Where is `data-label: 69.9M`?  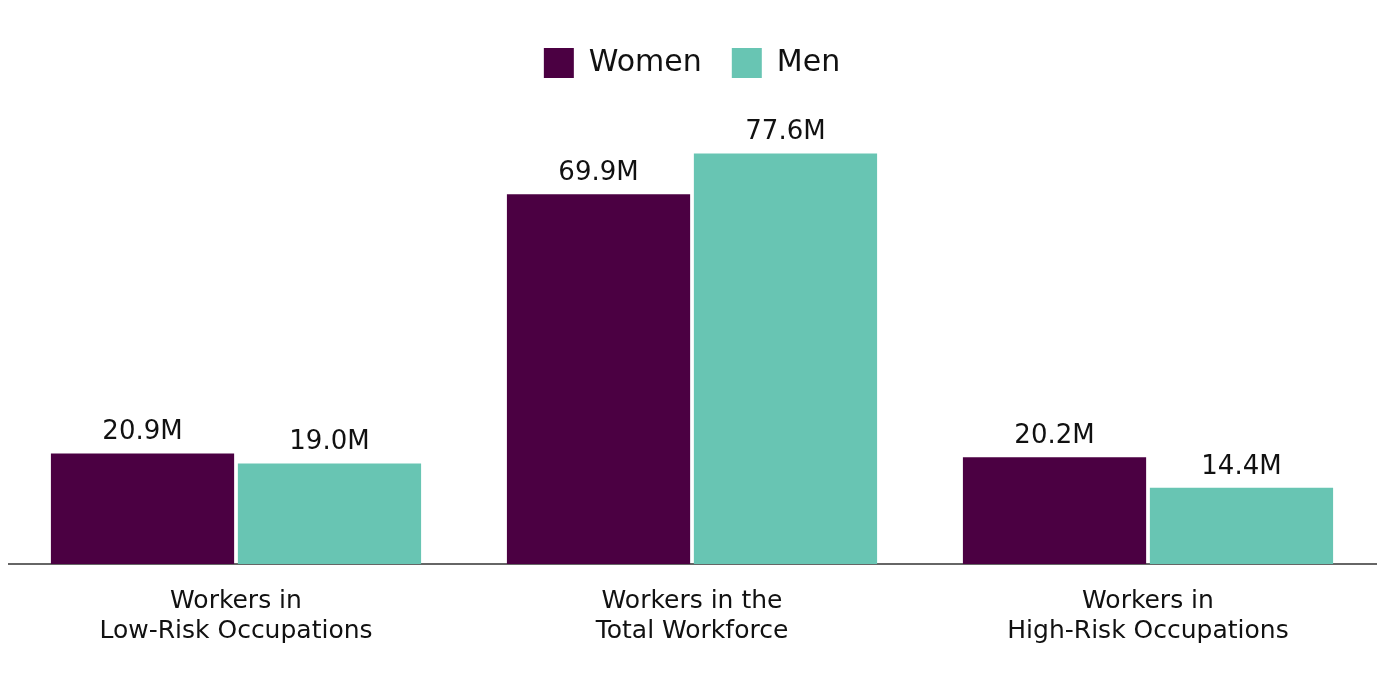
data-label: 69.9M is located at coordinates (598, 171).